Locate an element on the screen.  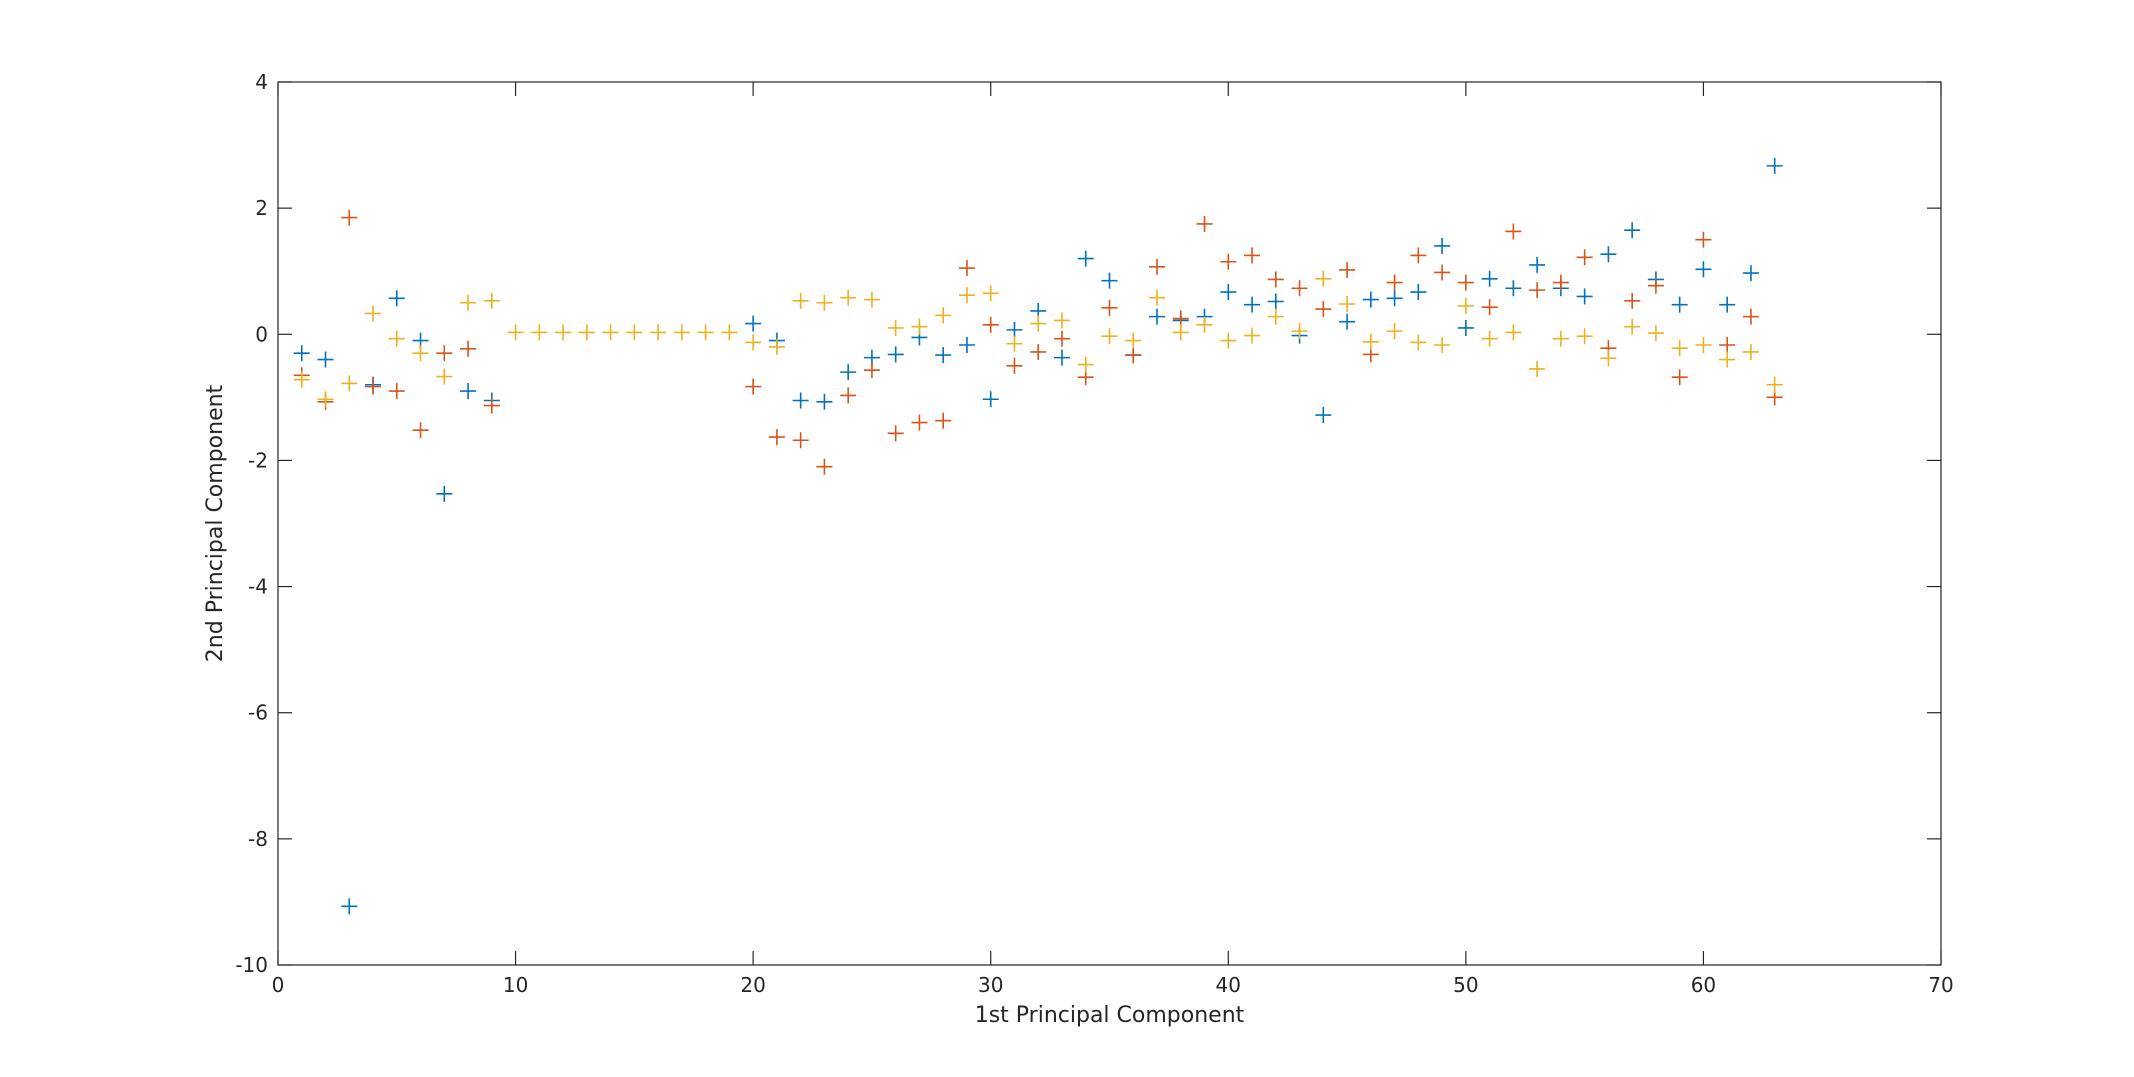
x-tick-label: 10 is located at coordinates (515, 985).